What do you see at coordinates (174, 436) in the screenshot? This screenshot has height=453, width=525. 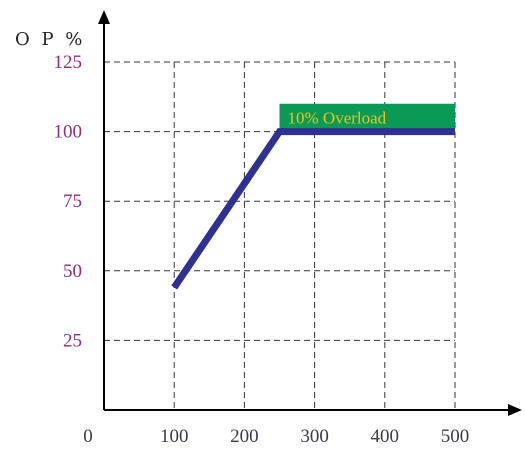 I see `x-tick-label: 100` at bounding box center [174, 436].